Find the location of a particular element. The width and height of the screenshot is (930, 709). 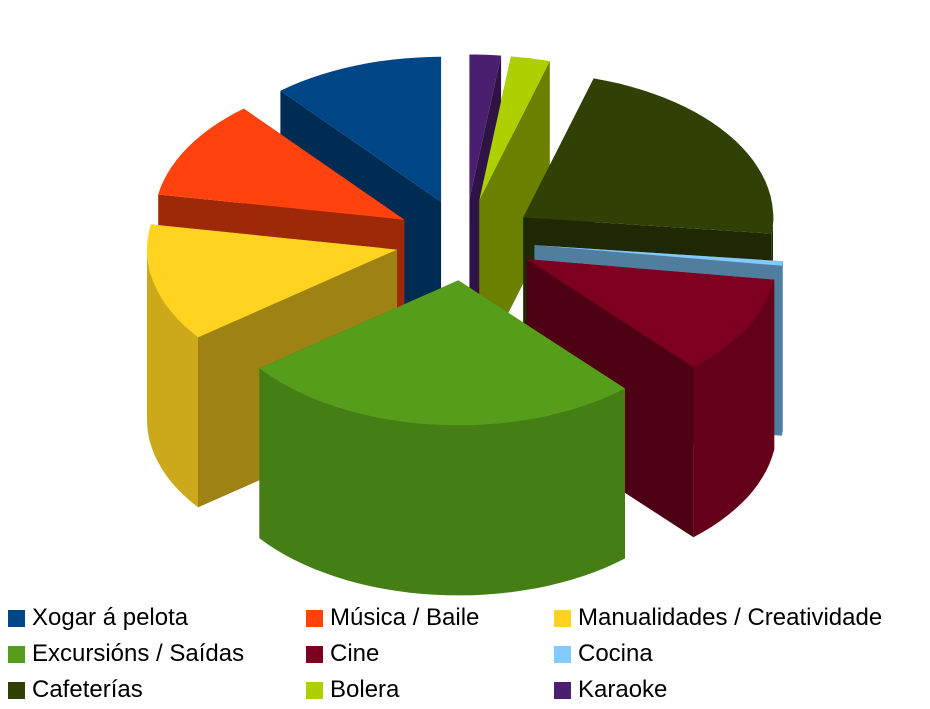

legend-label: Cocina is located at coordinates (615, 653).